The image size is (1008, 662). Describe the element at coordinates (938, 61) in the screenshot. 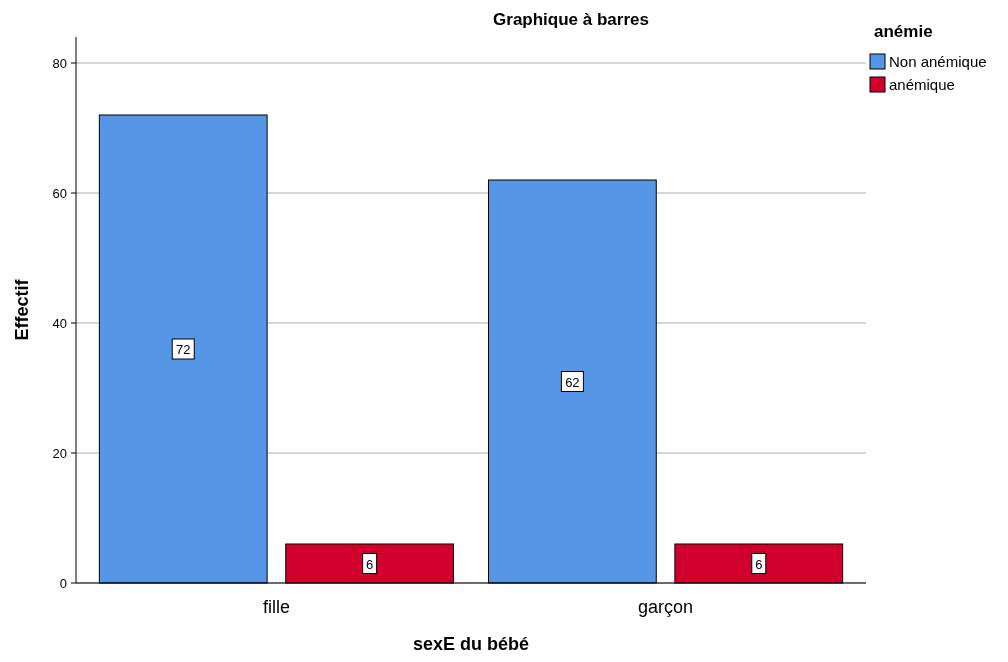

I see `legend-label: Non anémique` at that location.